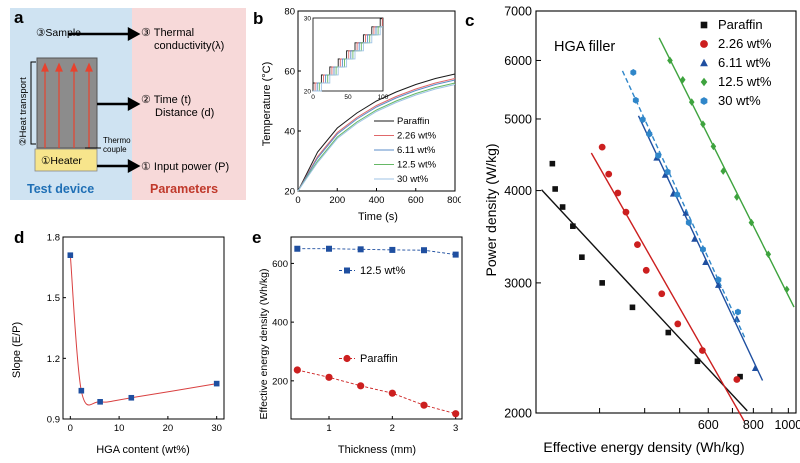 The height and width of the screenshot is (463, 800). Describe the element at coordinates (643, 447) in the screenshot. I see `axis-title-x: Effective energy density (Wh/kg)` at that location.